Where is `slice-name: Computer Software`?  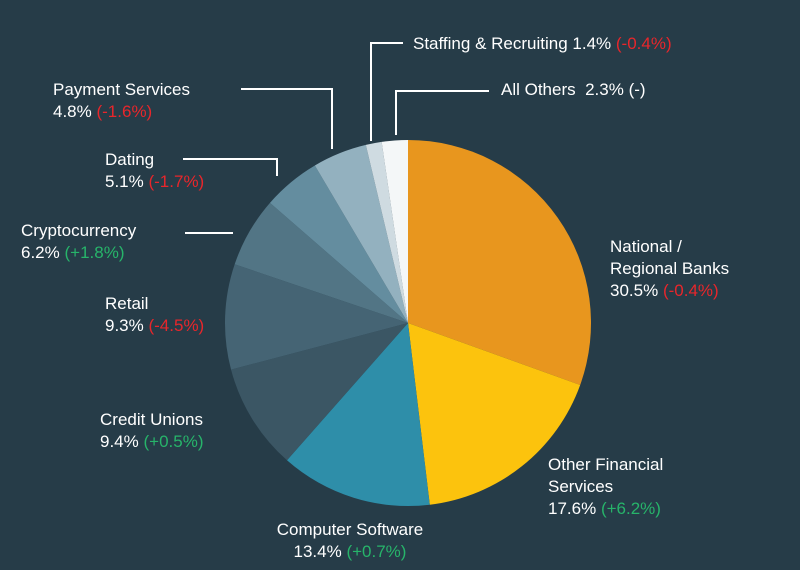 slice-name: Computer Software is located at coordinates (350, 529).